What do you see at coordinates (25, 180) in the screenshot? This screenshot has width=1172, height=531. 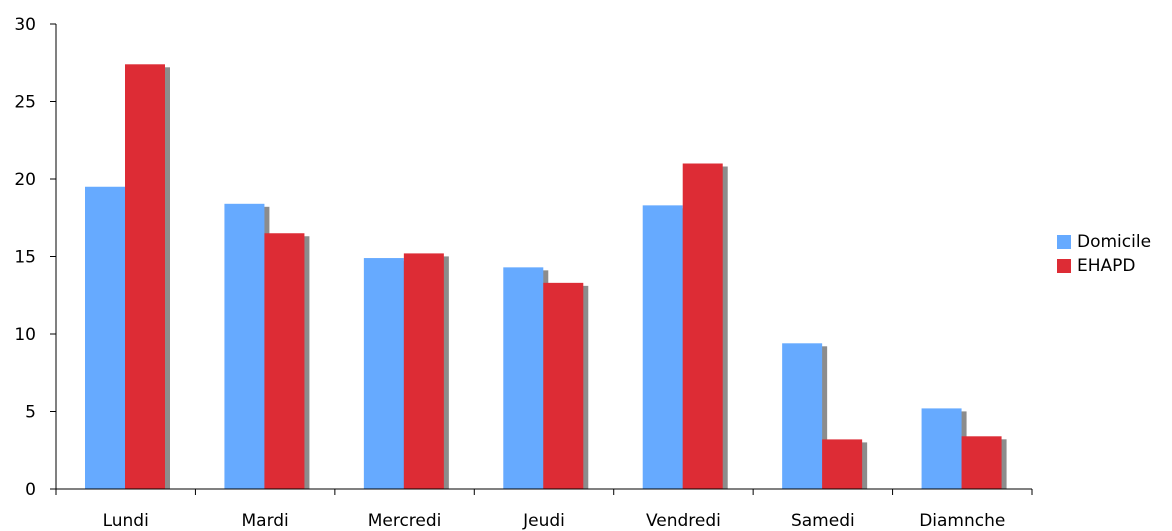 I see `y-tick-label: 20` at bounding box center [25, 180].